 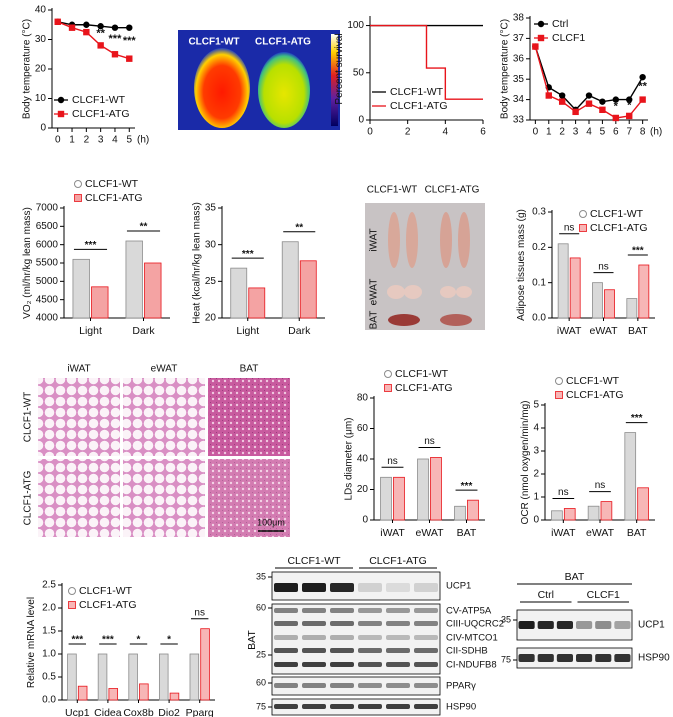 What do you see at coordinates (348, 459) in the screenshot?
I see `y-axis-label: LDs diameter (μm)` at bounding box center [348, 459].